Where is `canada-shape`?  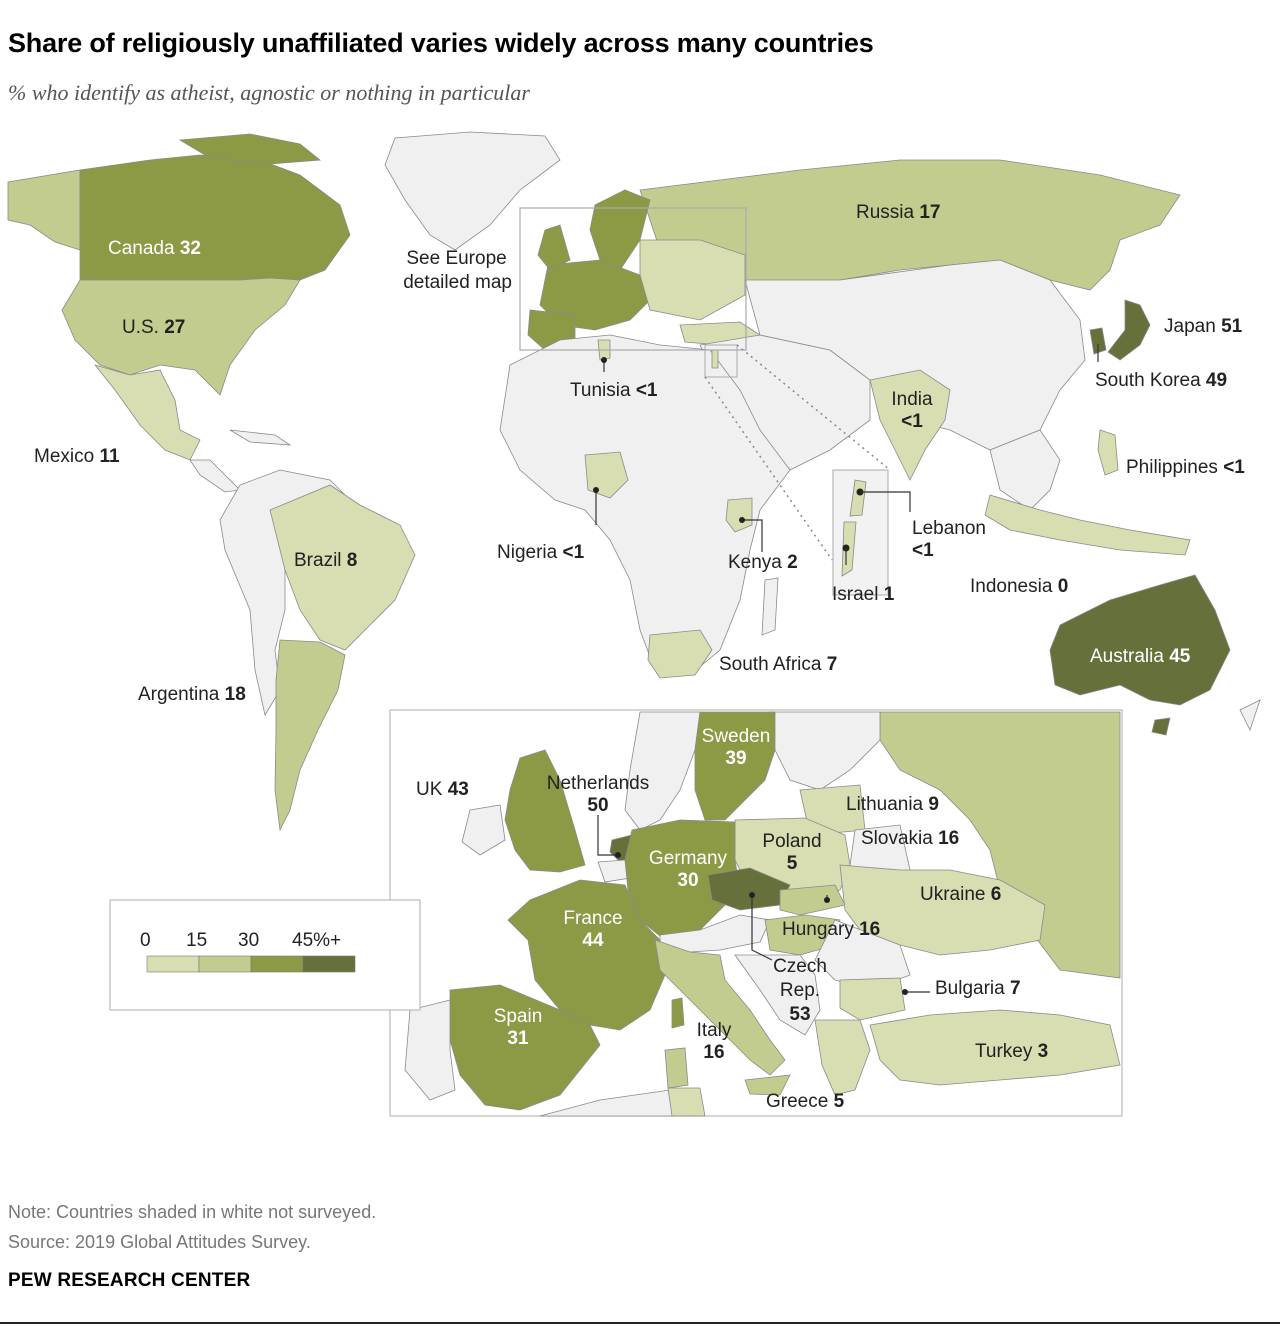
canada-shape is located at coordinates (215, 217).